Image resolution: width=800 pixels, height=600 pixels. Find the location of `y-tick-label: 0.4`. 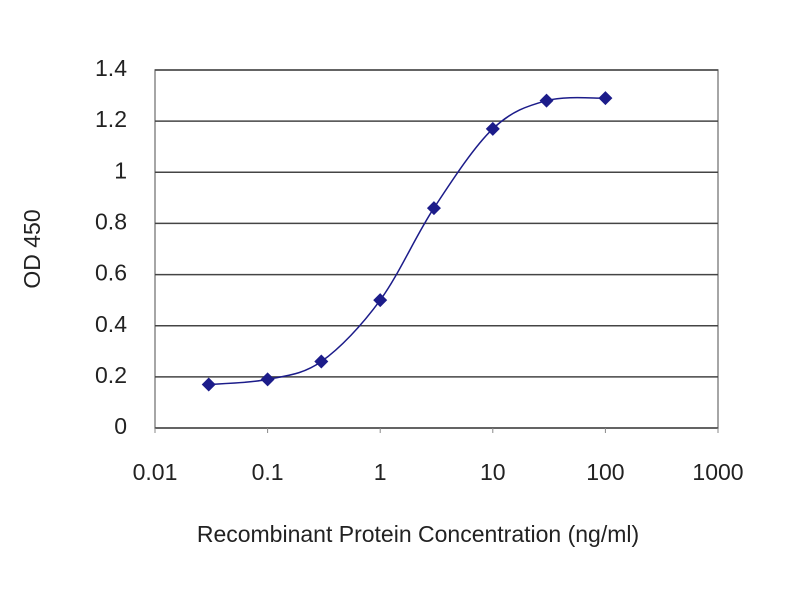

y-tick-label: 0.4 is located at coordinates (111, 324).